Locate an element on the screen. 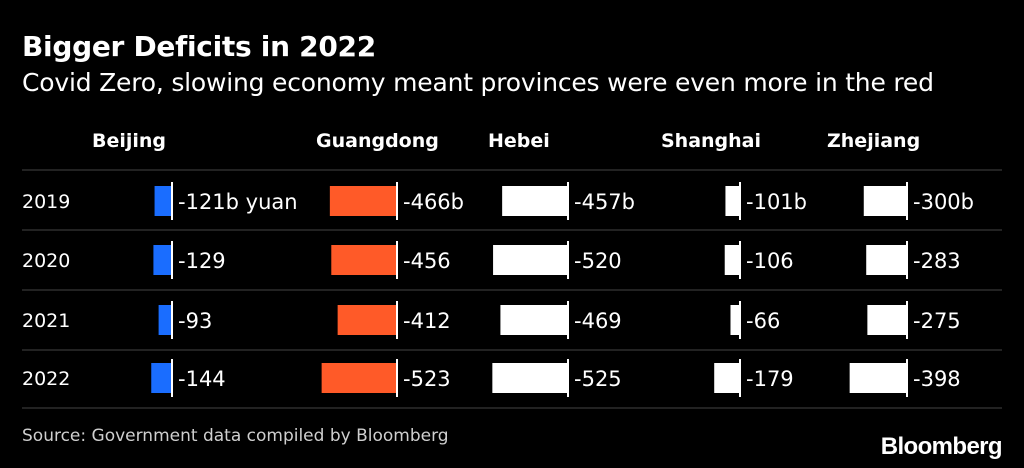  province-header-hebei: Hebei is located at coordinates (519, 141).